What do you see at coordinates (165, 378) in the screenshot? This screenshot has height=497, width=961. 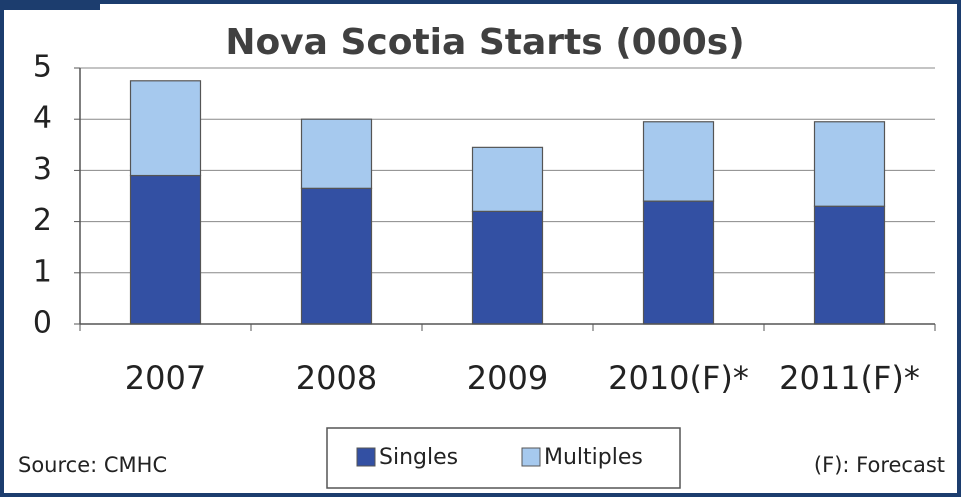 I see `x-tick-label: 2007` at bounding box center [165, 378].